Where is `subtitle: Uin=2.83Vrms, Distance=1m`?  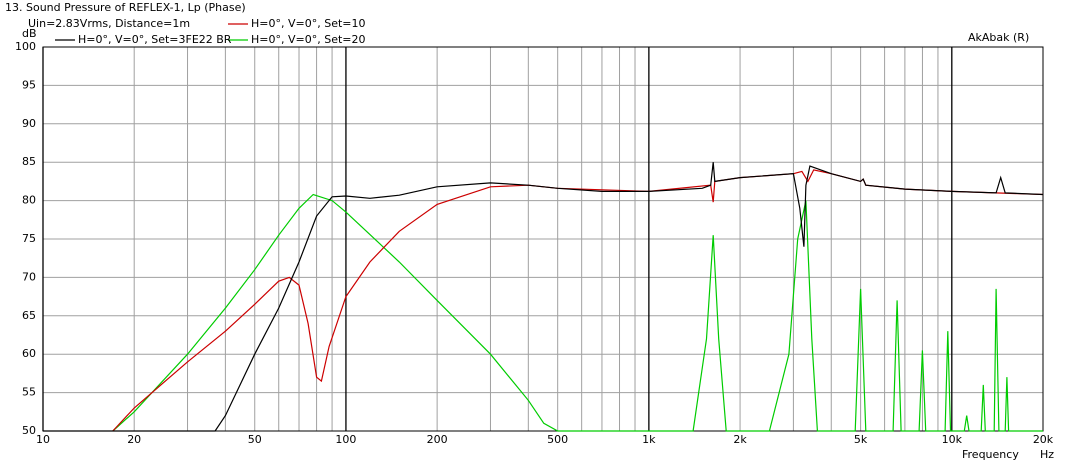 subtitle: Uin=2.83Vrms, Distance=1m is located at coordinates (109, 23).